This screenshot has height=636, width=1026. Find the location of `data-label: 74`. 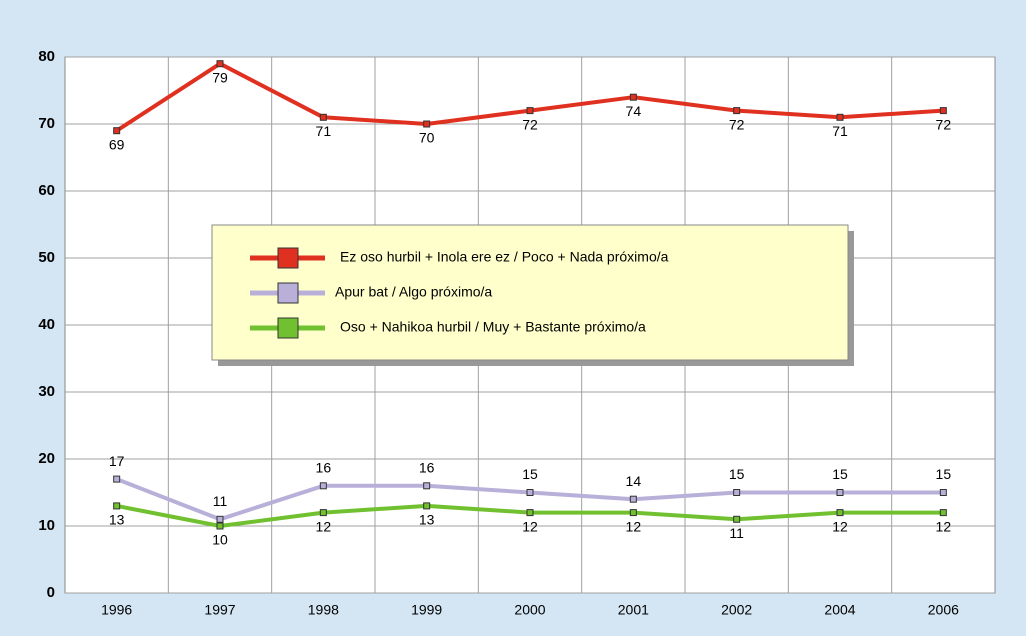

data-label: 74 is located at coordinates (634, 111).